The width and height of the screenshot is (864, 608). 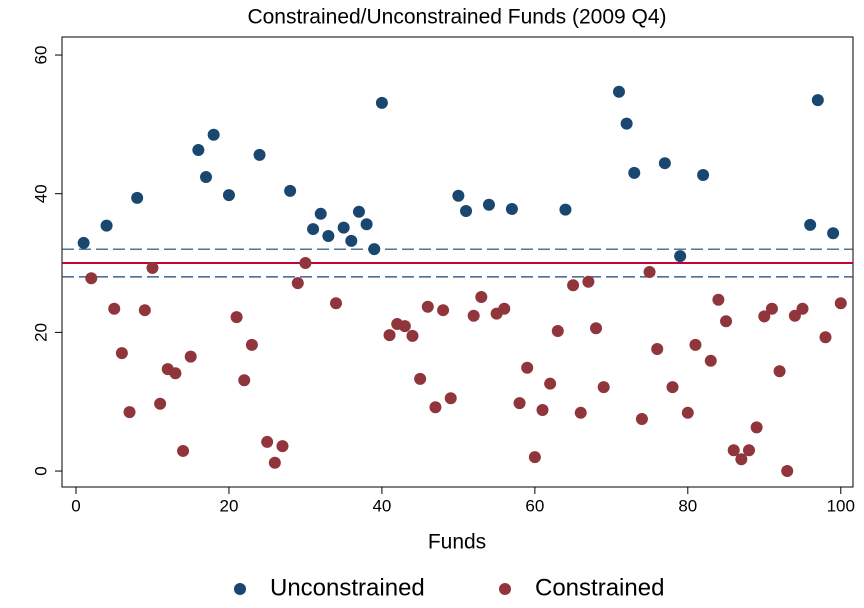 What do you see at coordinates (457, 542) in the screenshot?
I see `x-axis-title: Funds` at bounding box center [457, 542].